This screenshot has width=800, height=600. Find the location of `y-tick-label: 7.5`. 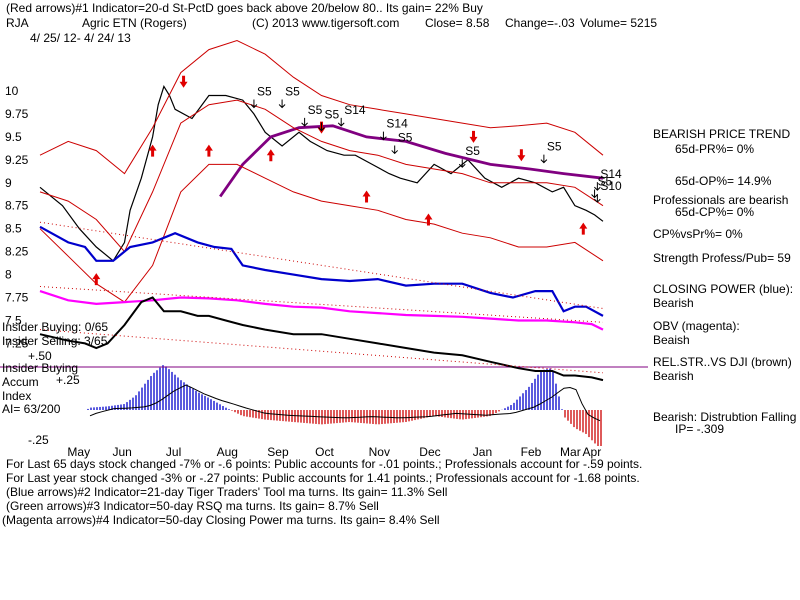

y-tick-label: 7.5 is located at coordinates (13, 320).